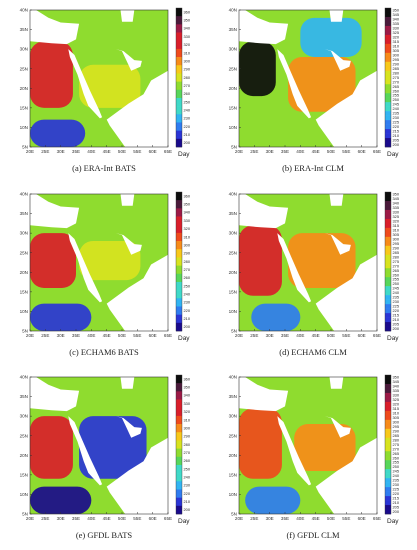  I want to click on x-tick-label: 40E, so click(300, 335).